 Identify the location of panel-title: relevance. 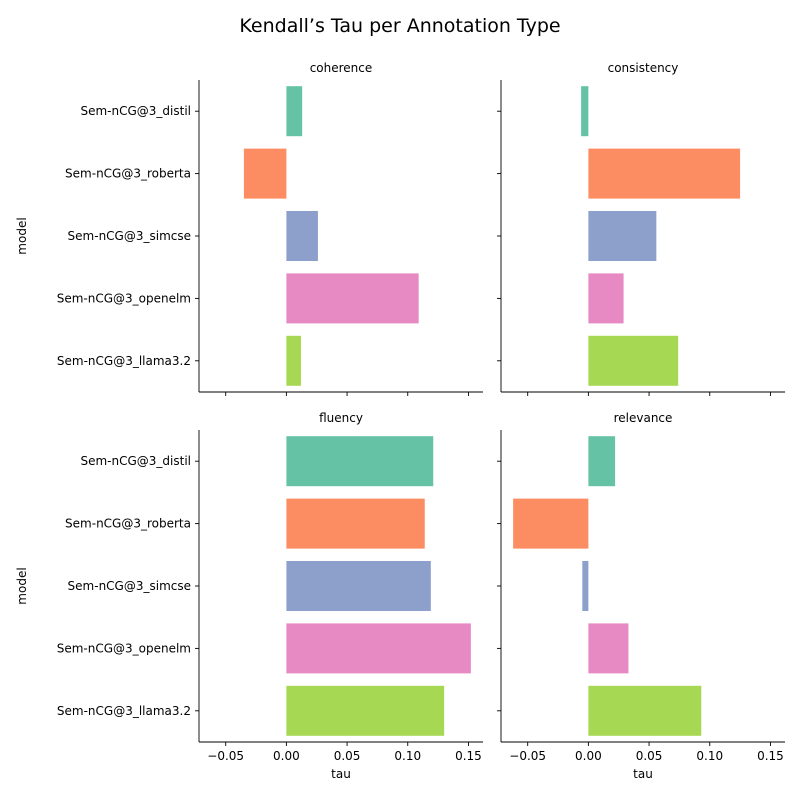
(643, 418).